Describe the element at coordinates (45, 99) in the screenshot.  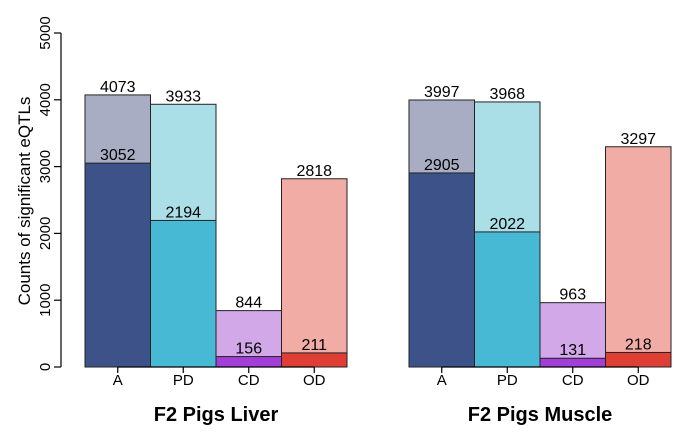
I see `y-tick-label: 4000` at that location.